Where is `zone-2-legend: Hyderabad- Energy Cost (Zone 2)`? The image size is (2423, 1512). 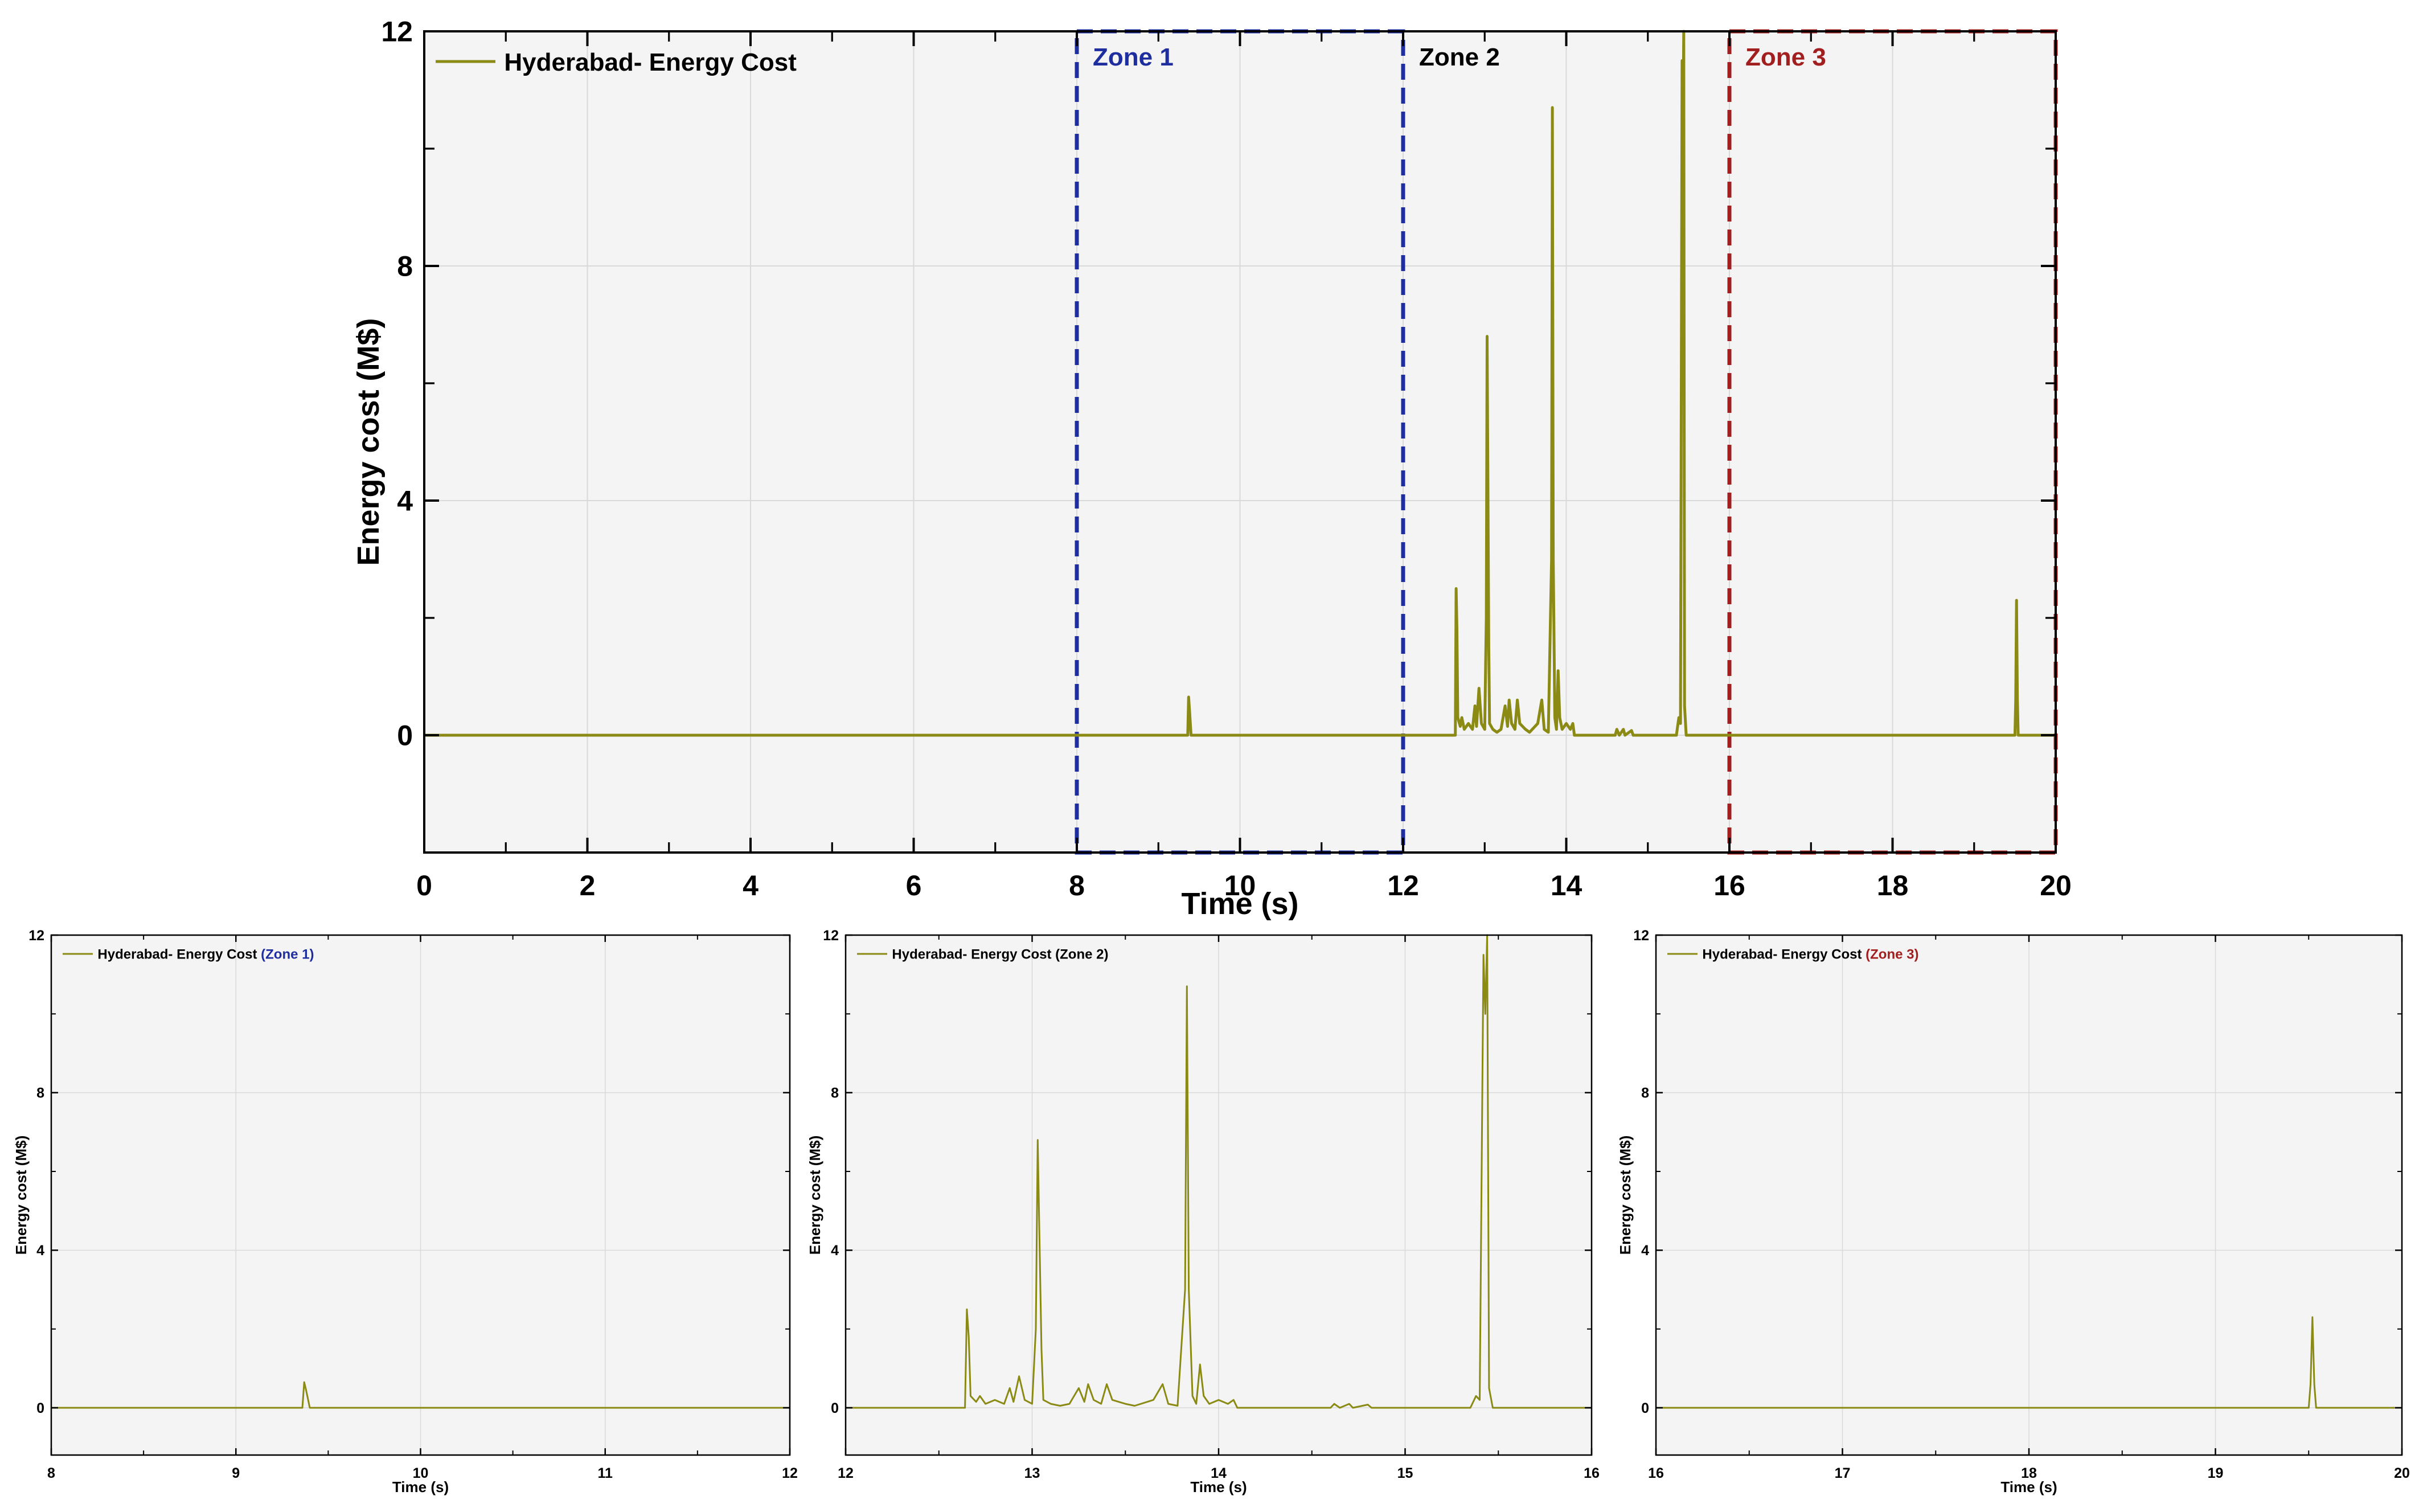
zone-2-legend: Hyderabad- Energy Cost (Zone 2) is located at coordinates (982, 955).